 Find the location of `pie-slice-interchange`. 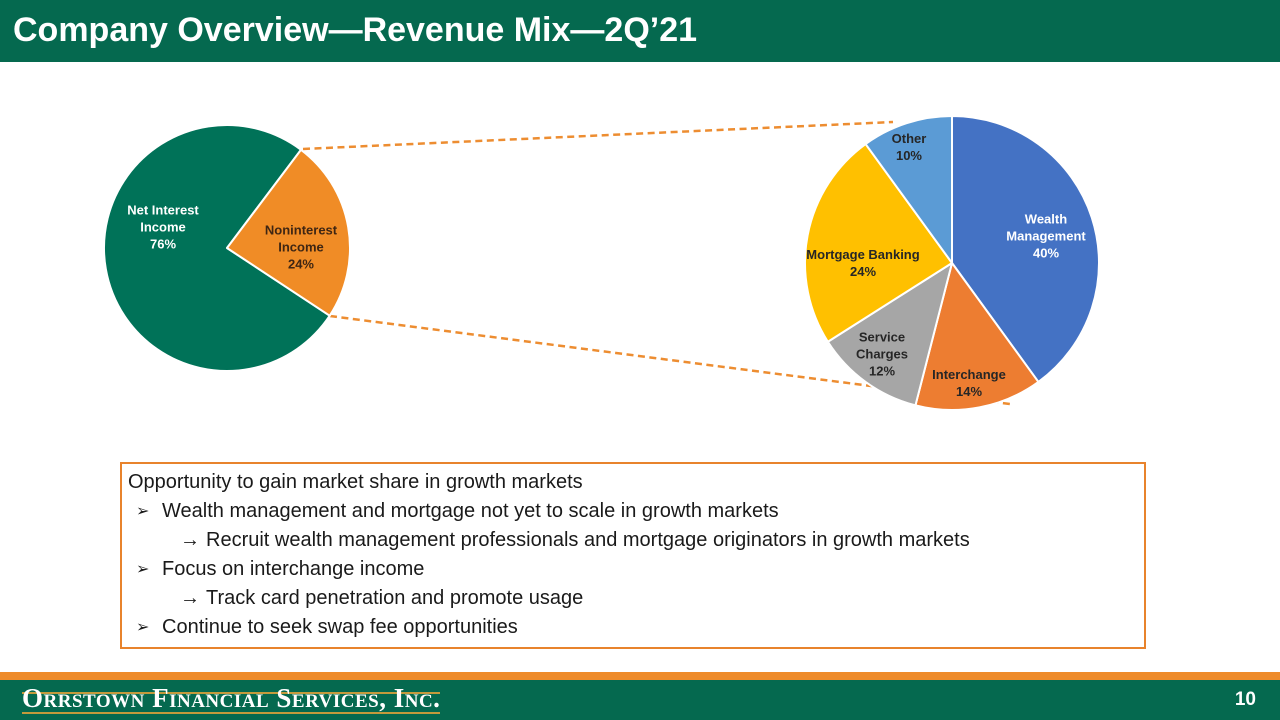

pie-slice-interchange is located at coordinates (977, 336).